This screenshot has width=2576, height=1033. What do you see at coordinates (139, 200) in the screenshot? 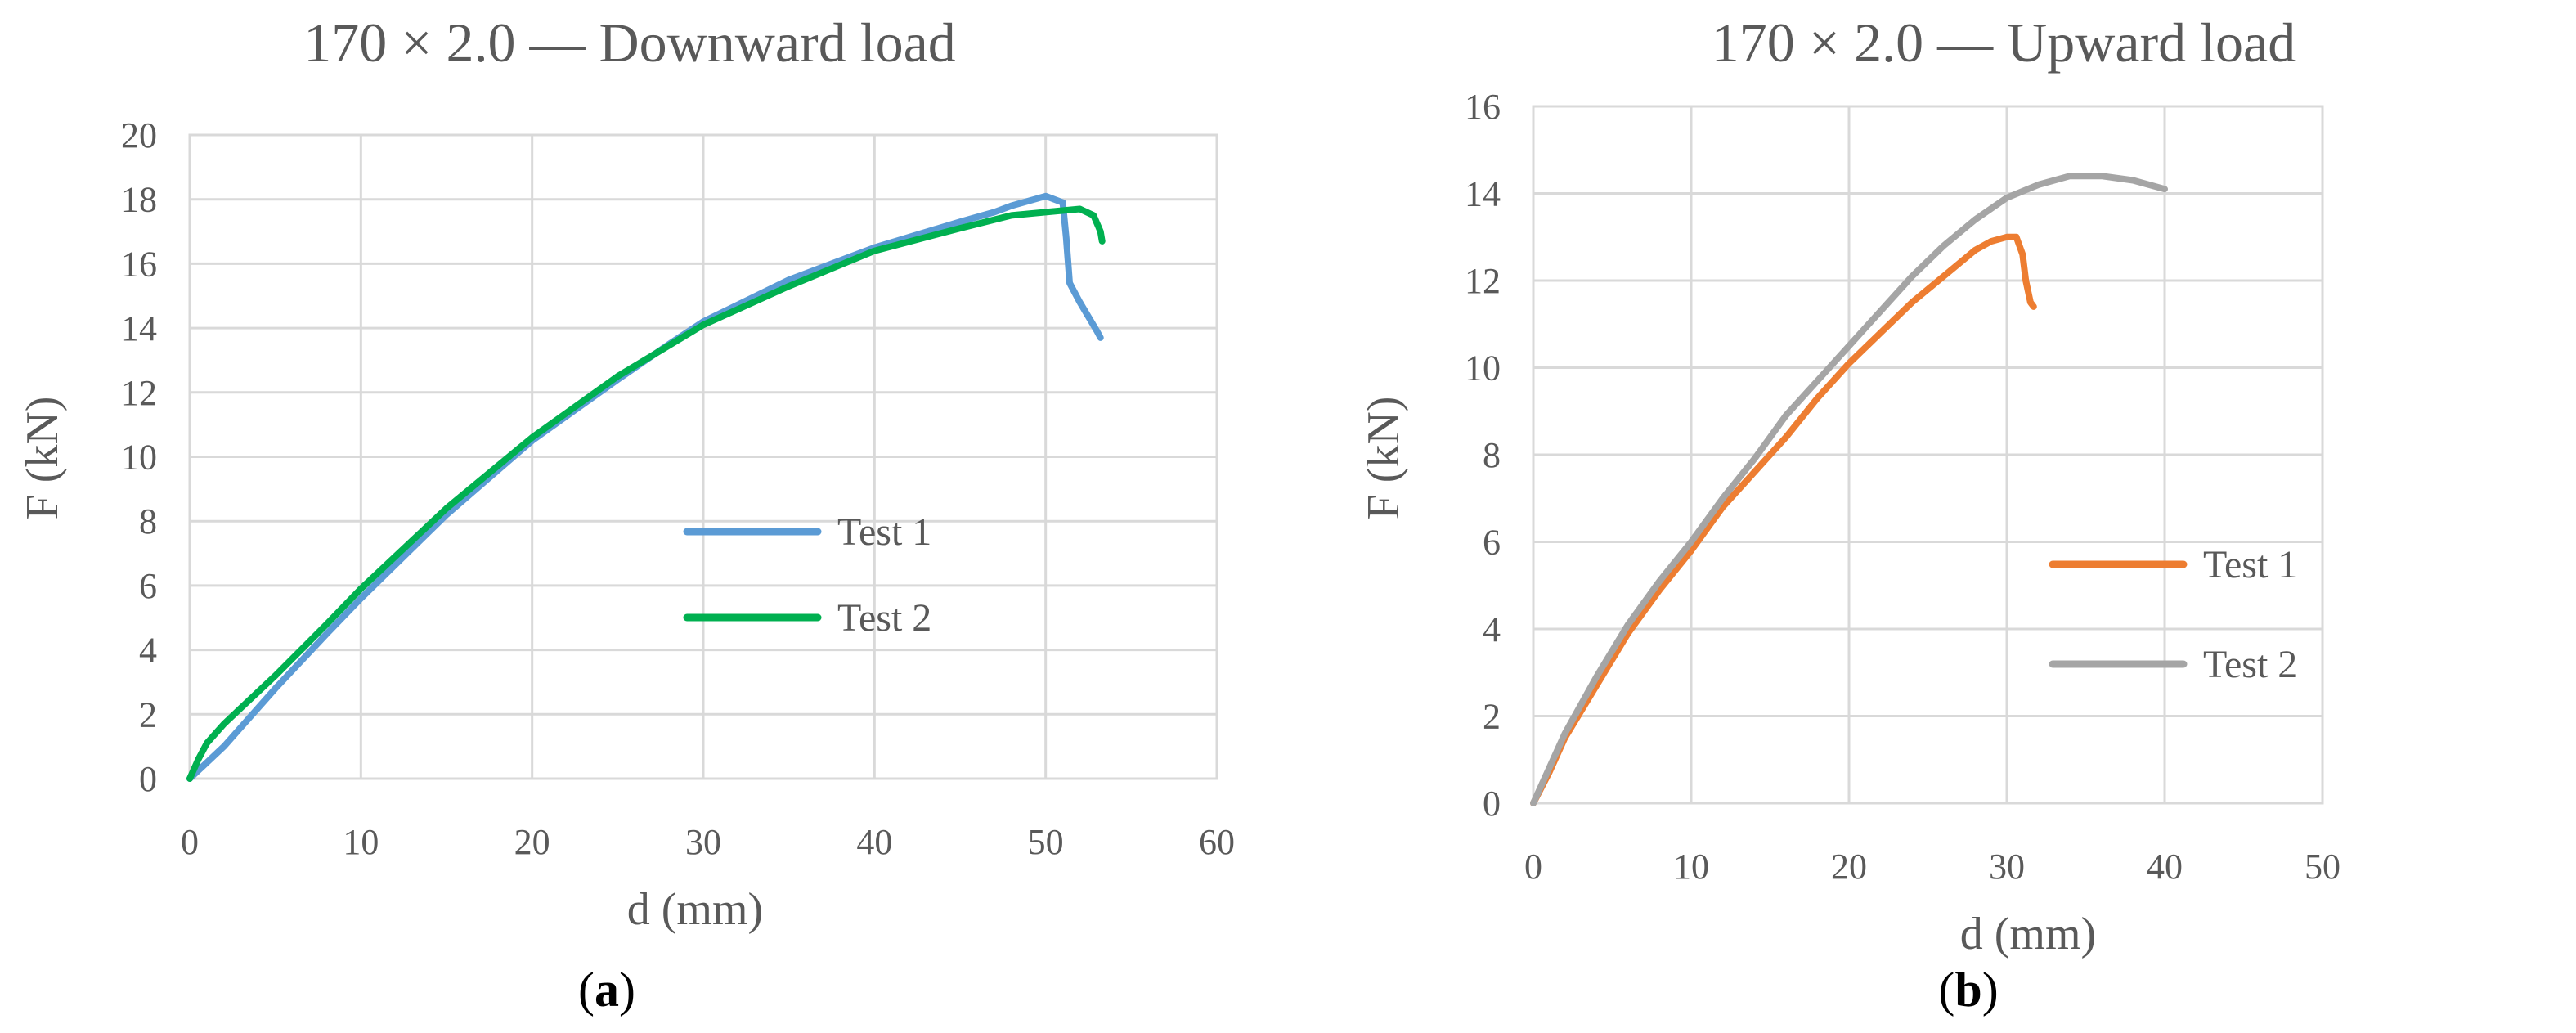
I see `y-tick-label: 18` at bounding box center [139, 200].